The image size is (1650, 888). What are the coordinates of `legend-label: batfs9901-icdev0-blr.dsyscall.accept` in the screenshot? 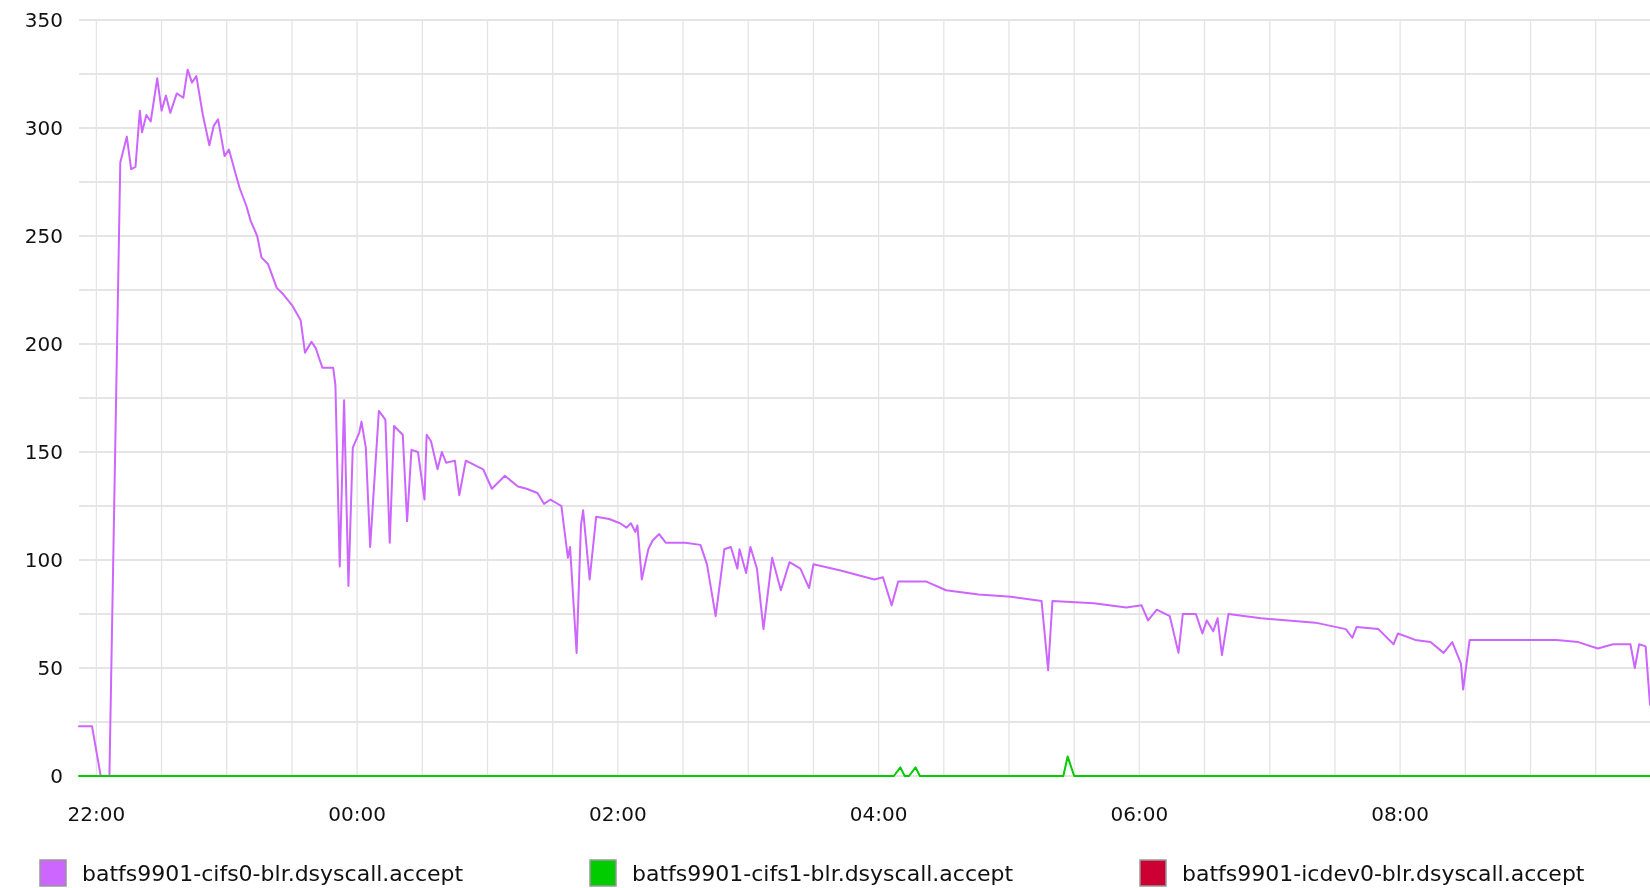 It's located at (1383, 873).